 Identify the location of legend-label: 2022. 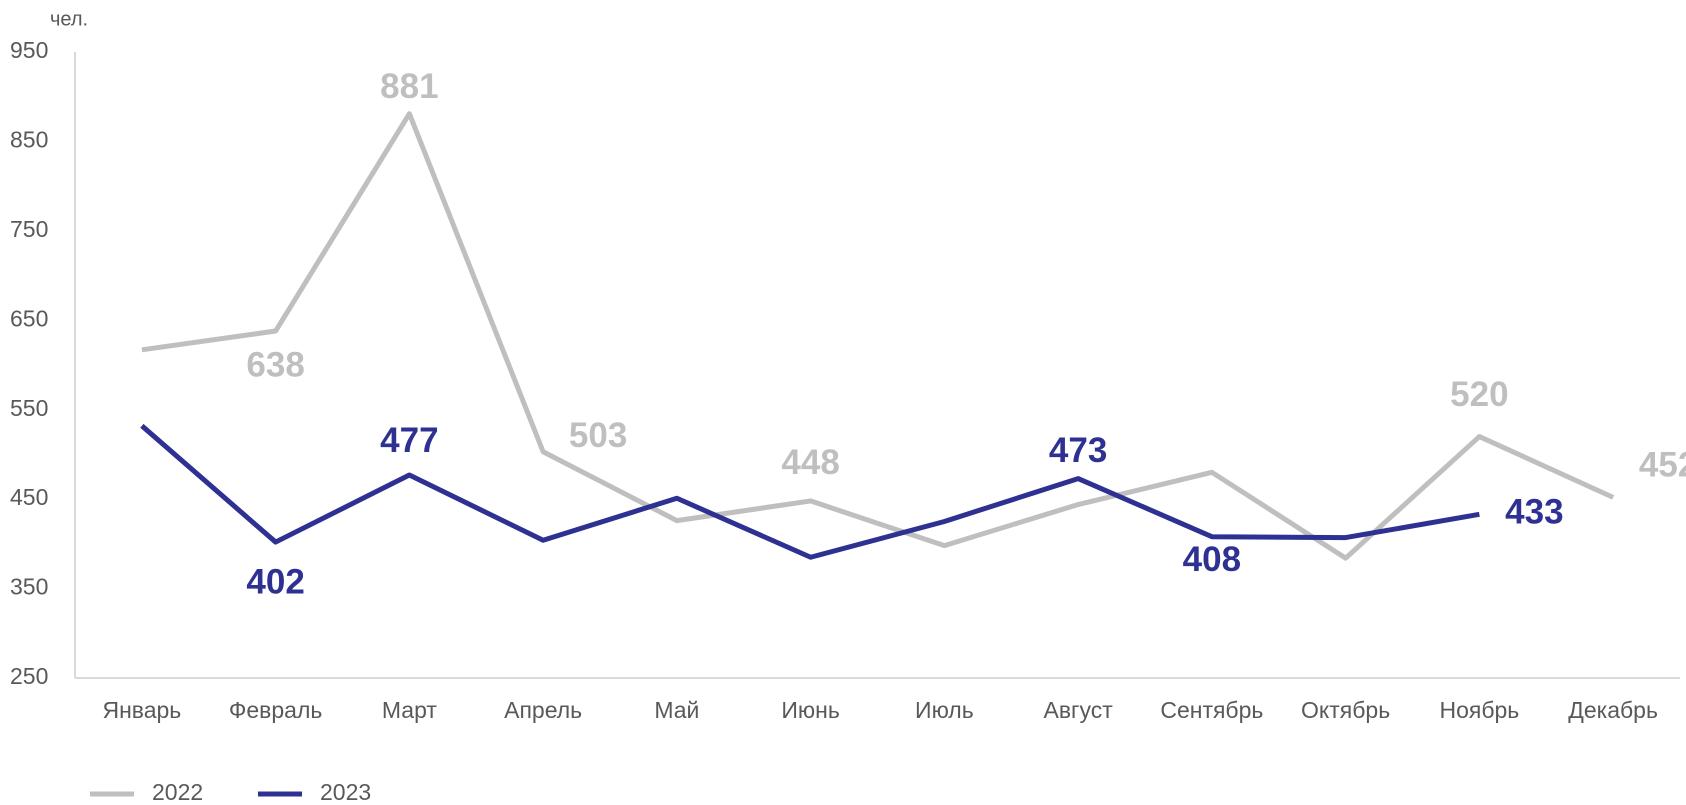
(177, 792).